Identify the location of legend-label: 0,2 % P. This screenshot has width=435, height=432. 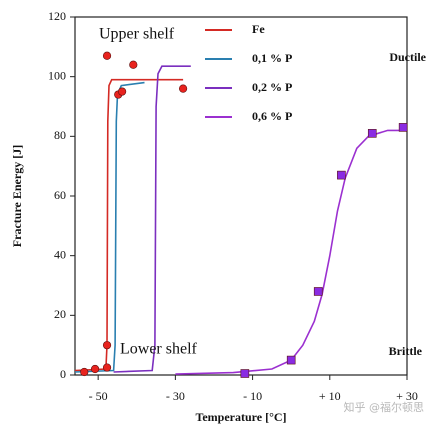
(272, 87).